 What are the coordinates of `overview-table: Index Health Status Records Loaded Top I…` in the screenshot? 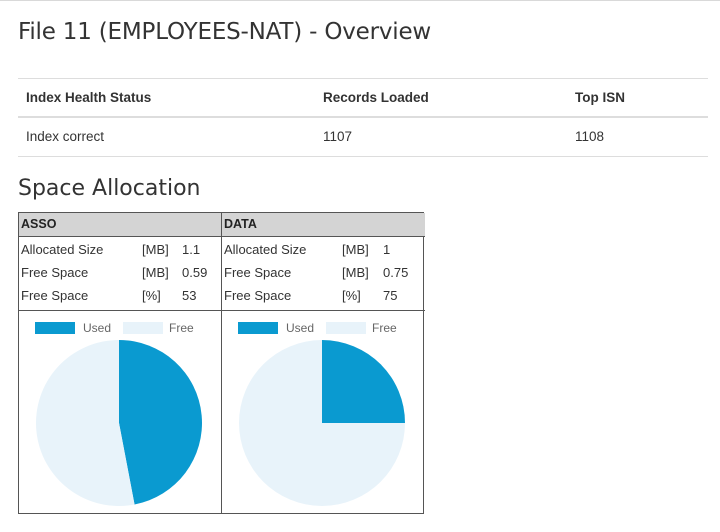 It's located at (363, 117).